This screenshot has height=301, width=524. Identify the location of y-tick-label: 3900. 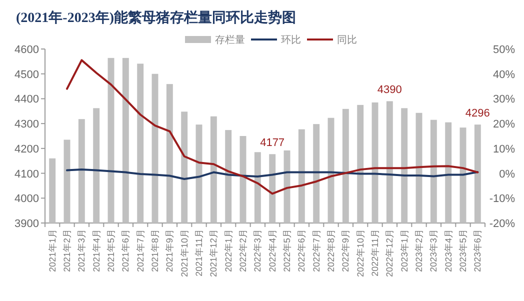
(26, 224).